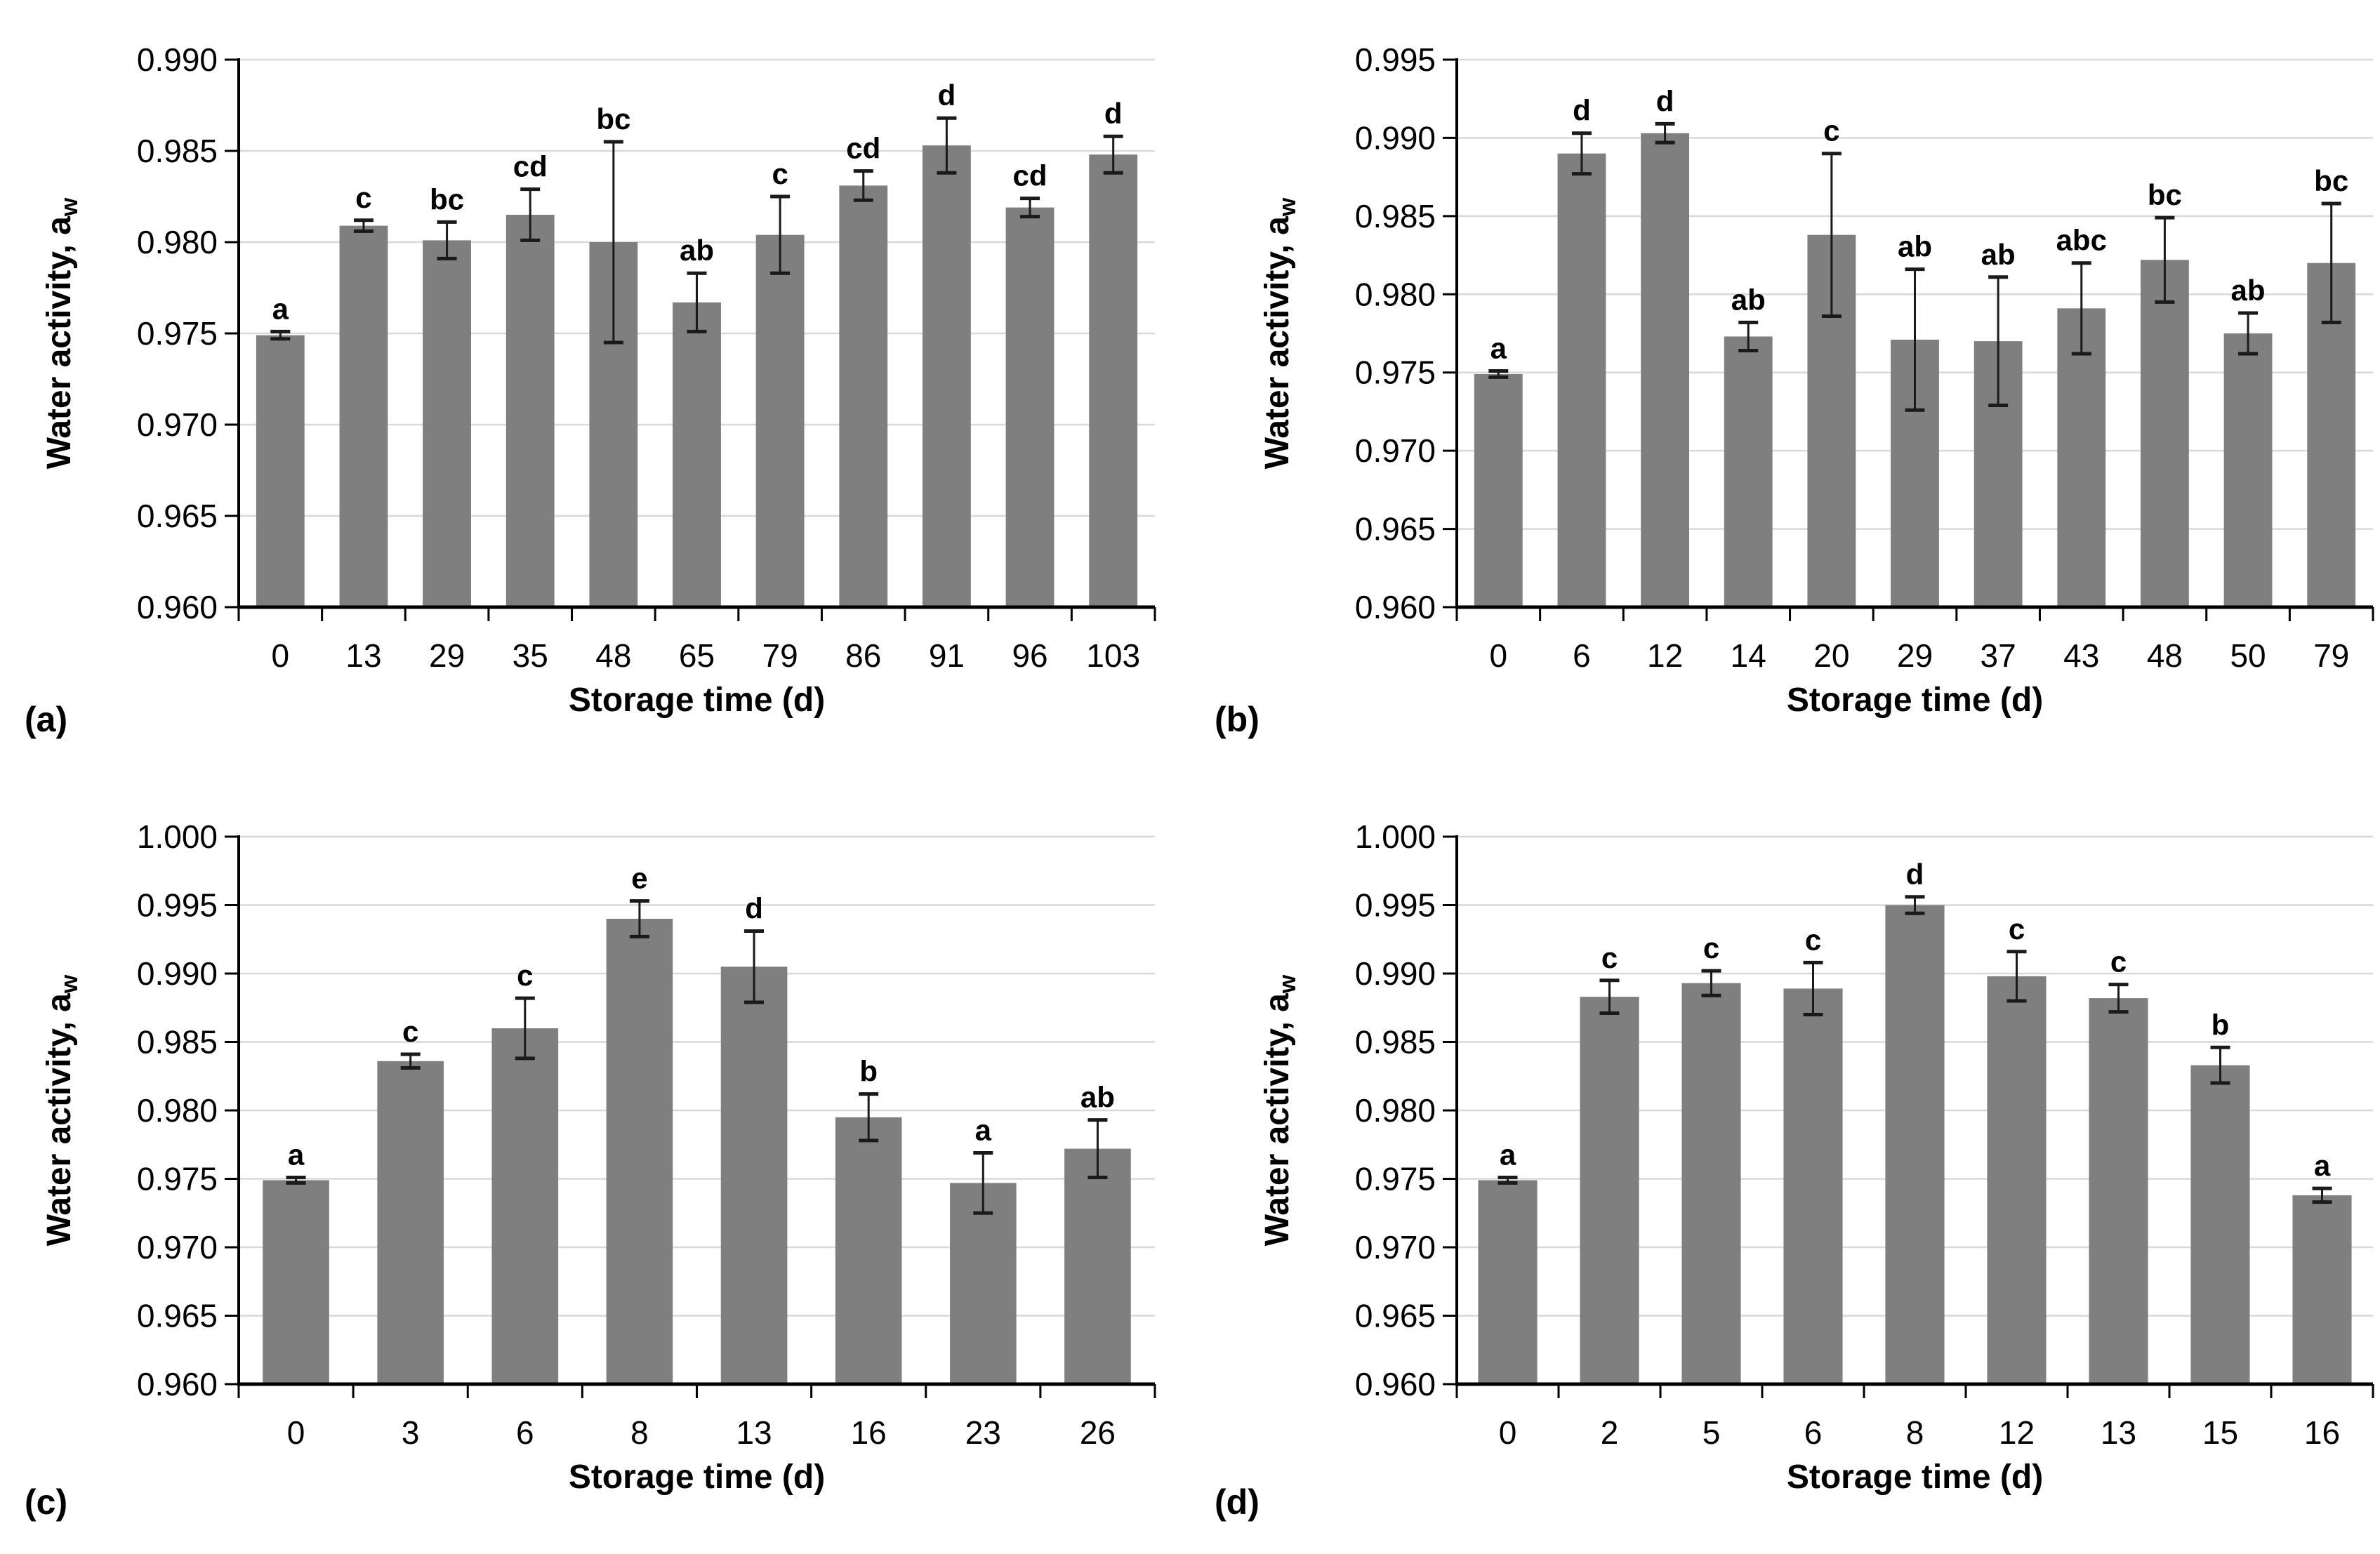 The width and height of the screenshot is (2380, 1554). I want to click on x-tick-label: 20, so click(1831, 655).